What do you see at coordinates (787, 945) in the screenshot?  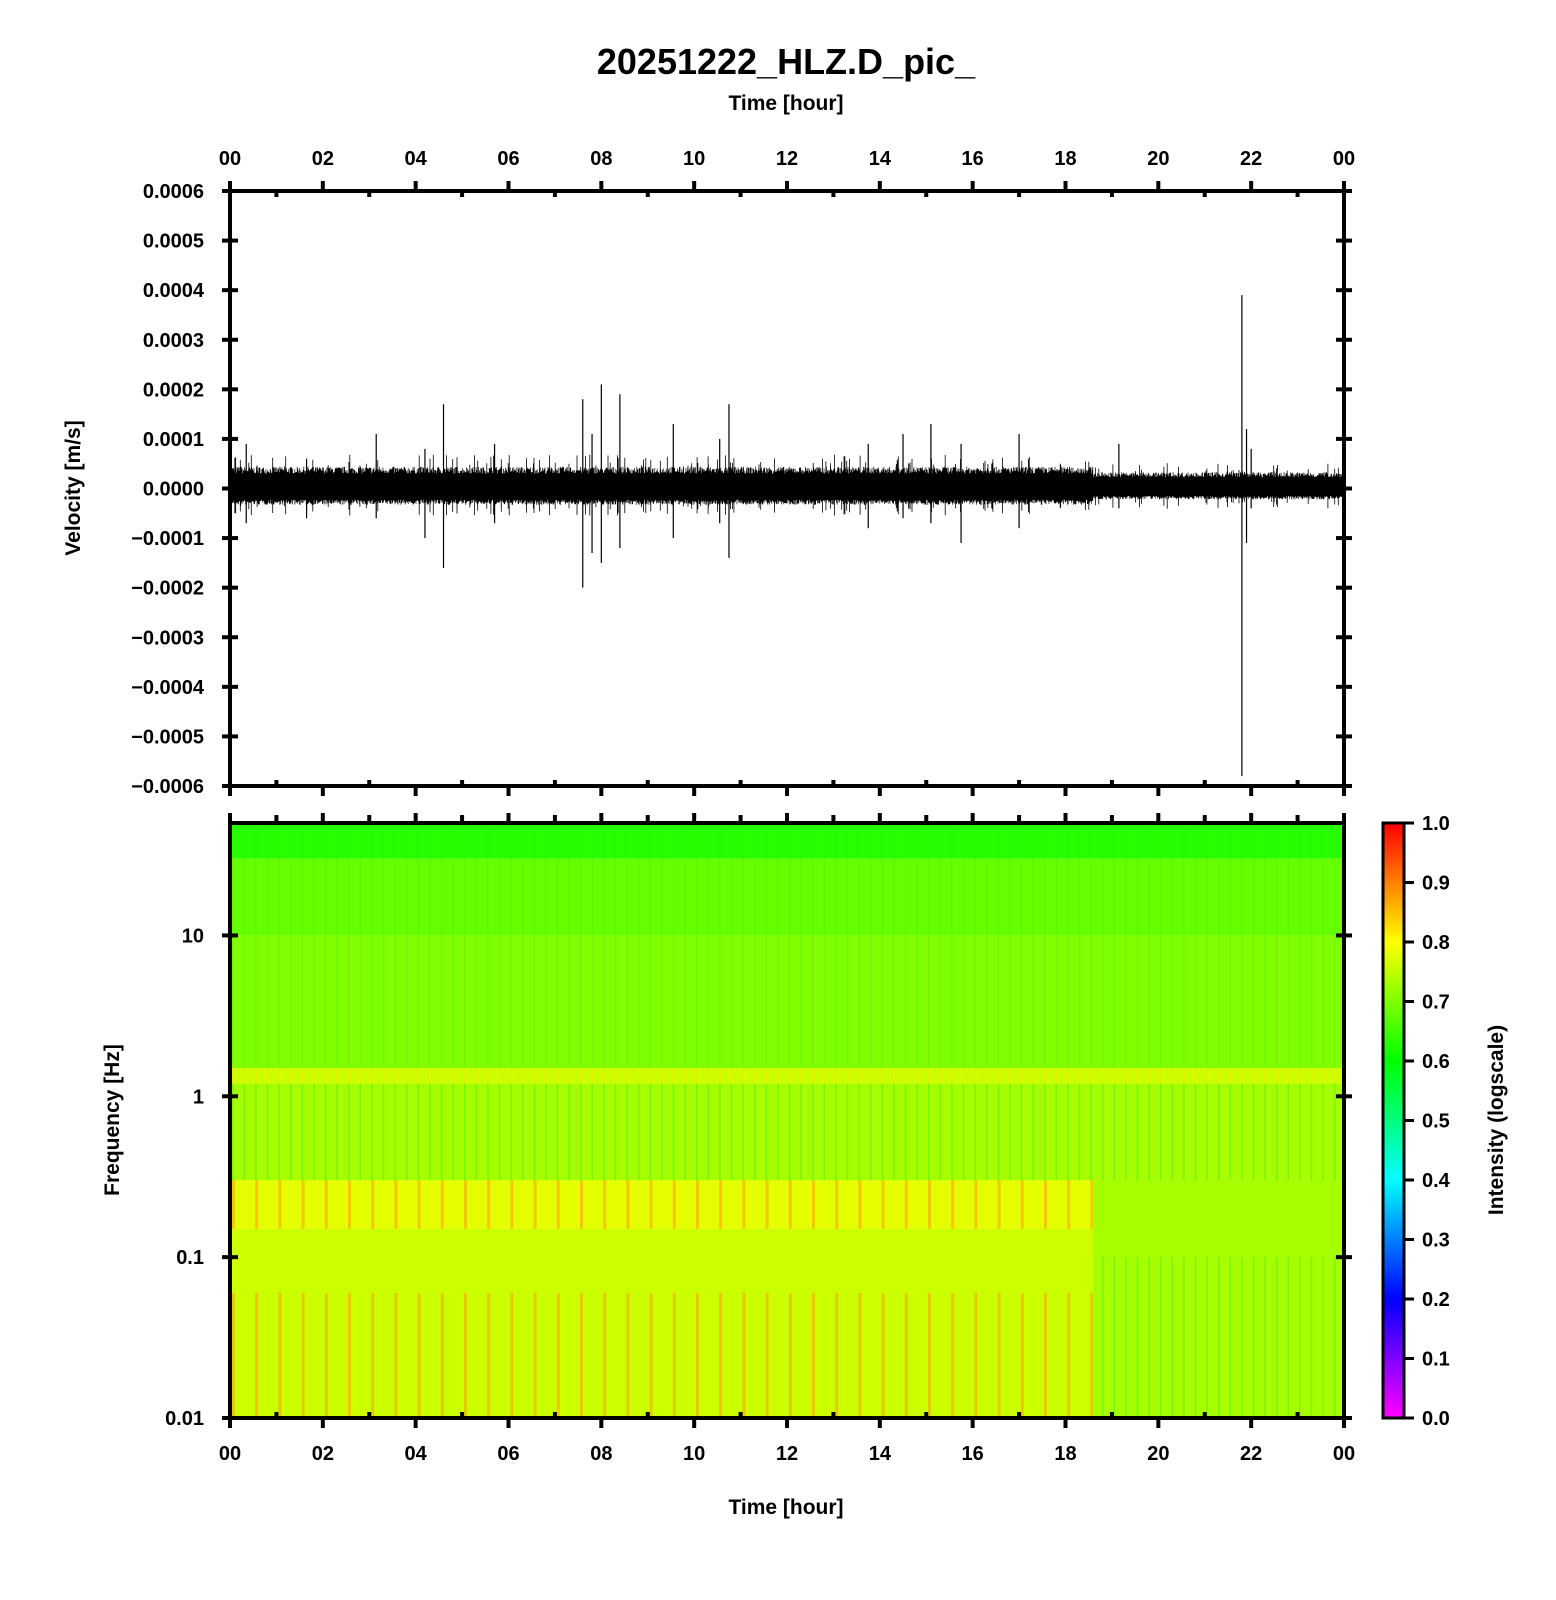 I see `spectrogram-stripes-high` at bounding box center [787, 945].